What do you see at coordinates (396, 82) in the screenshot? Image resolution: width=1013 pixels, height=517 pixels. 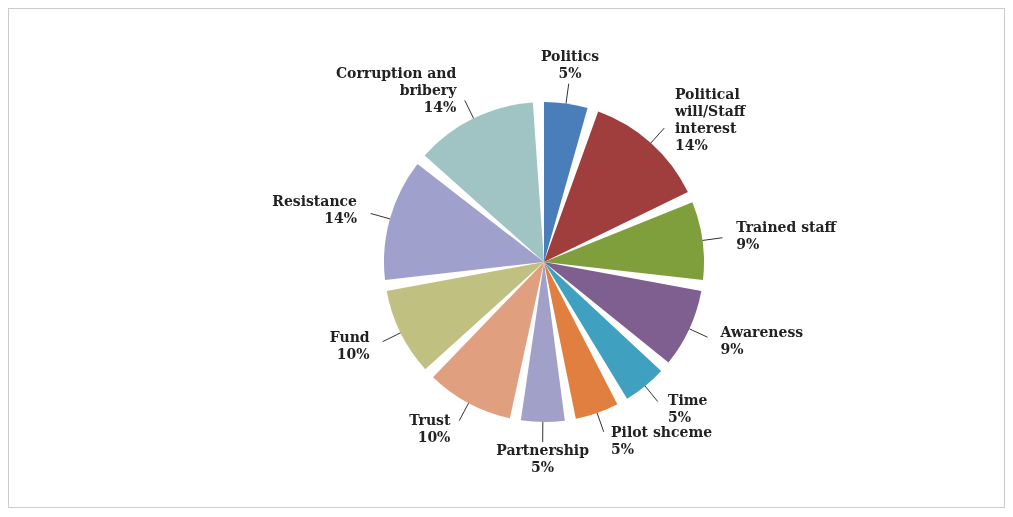 I see `slice-label: Corruption and bribery` at bounding box center [396, 82].